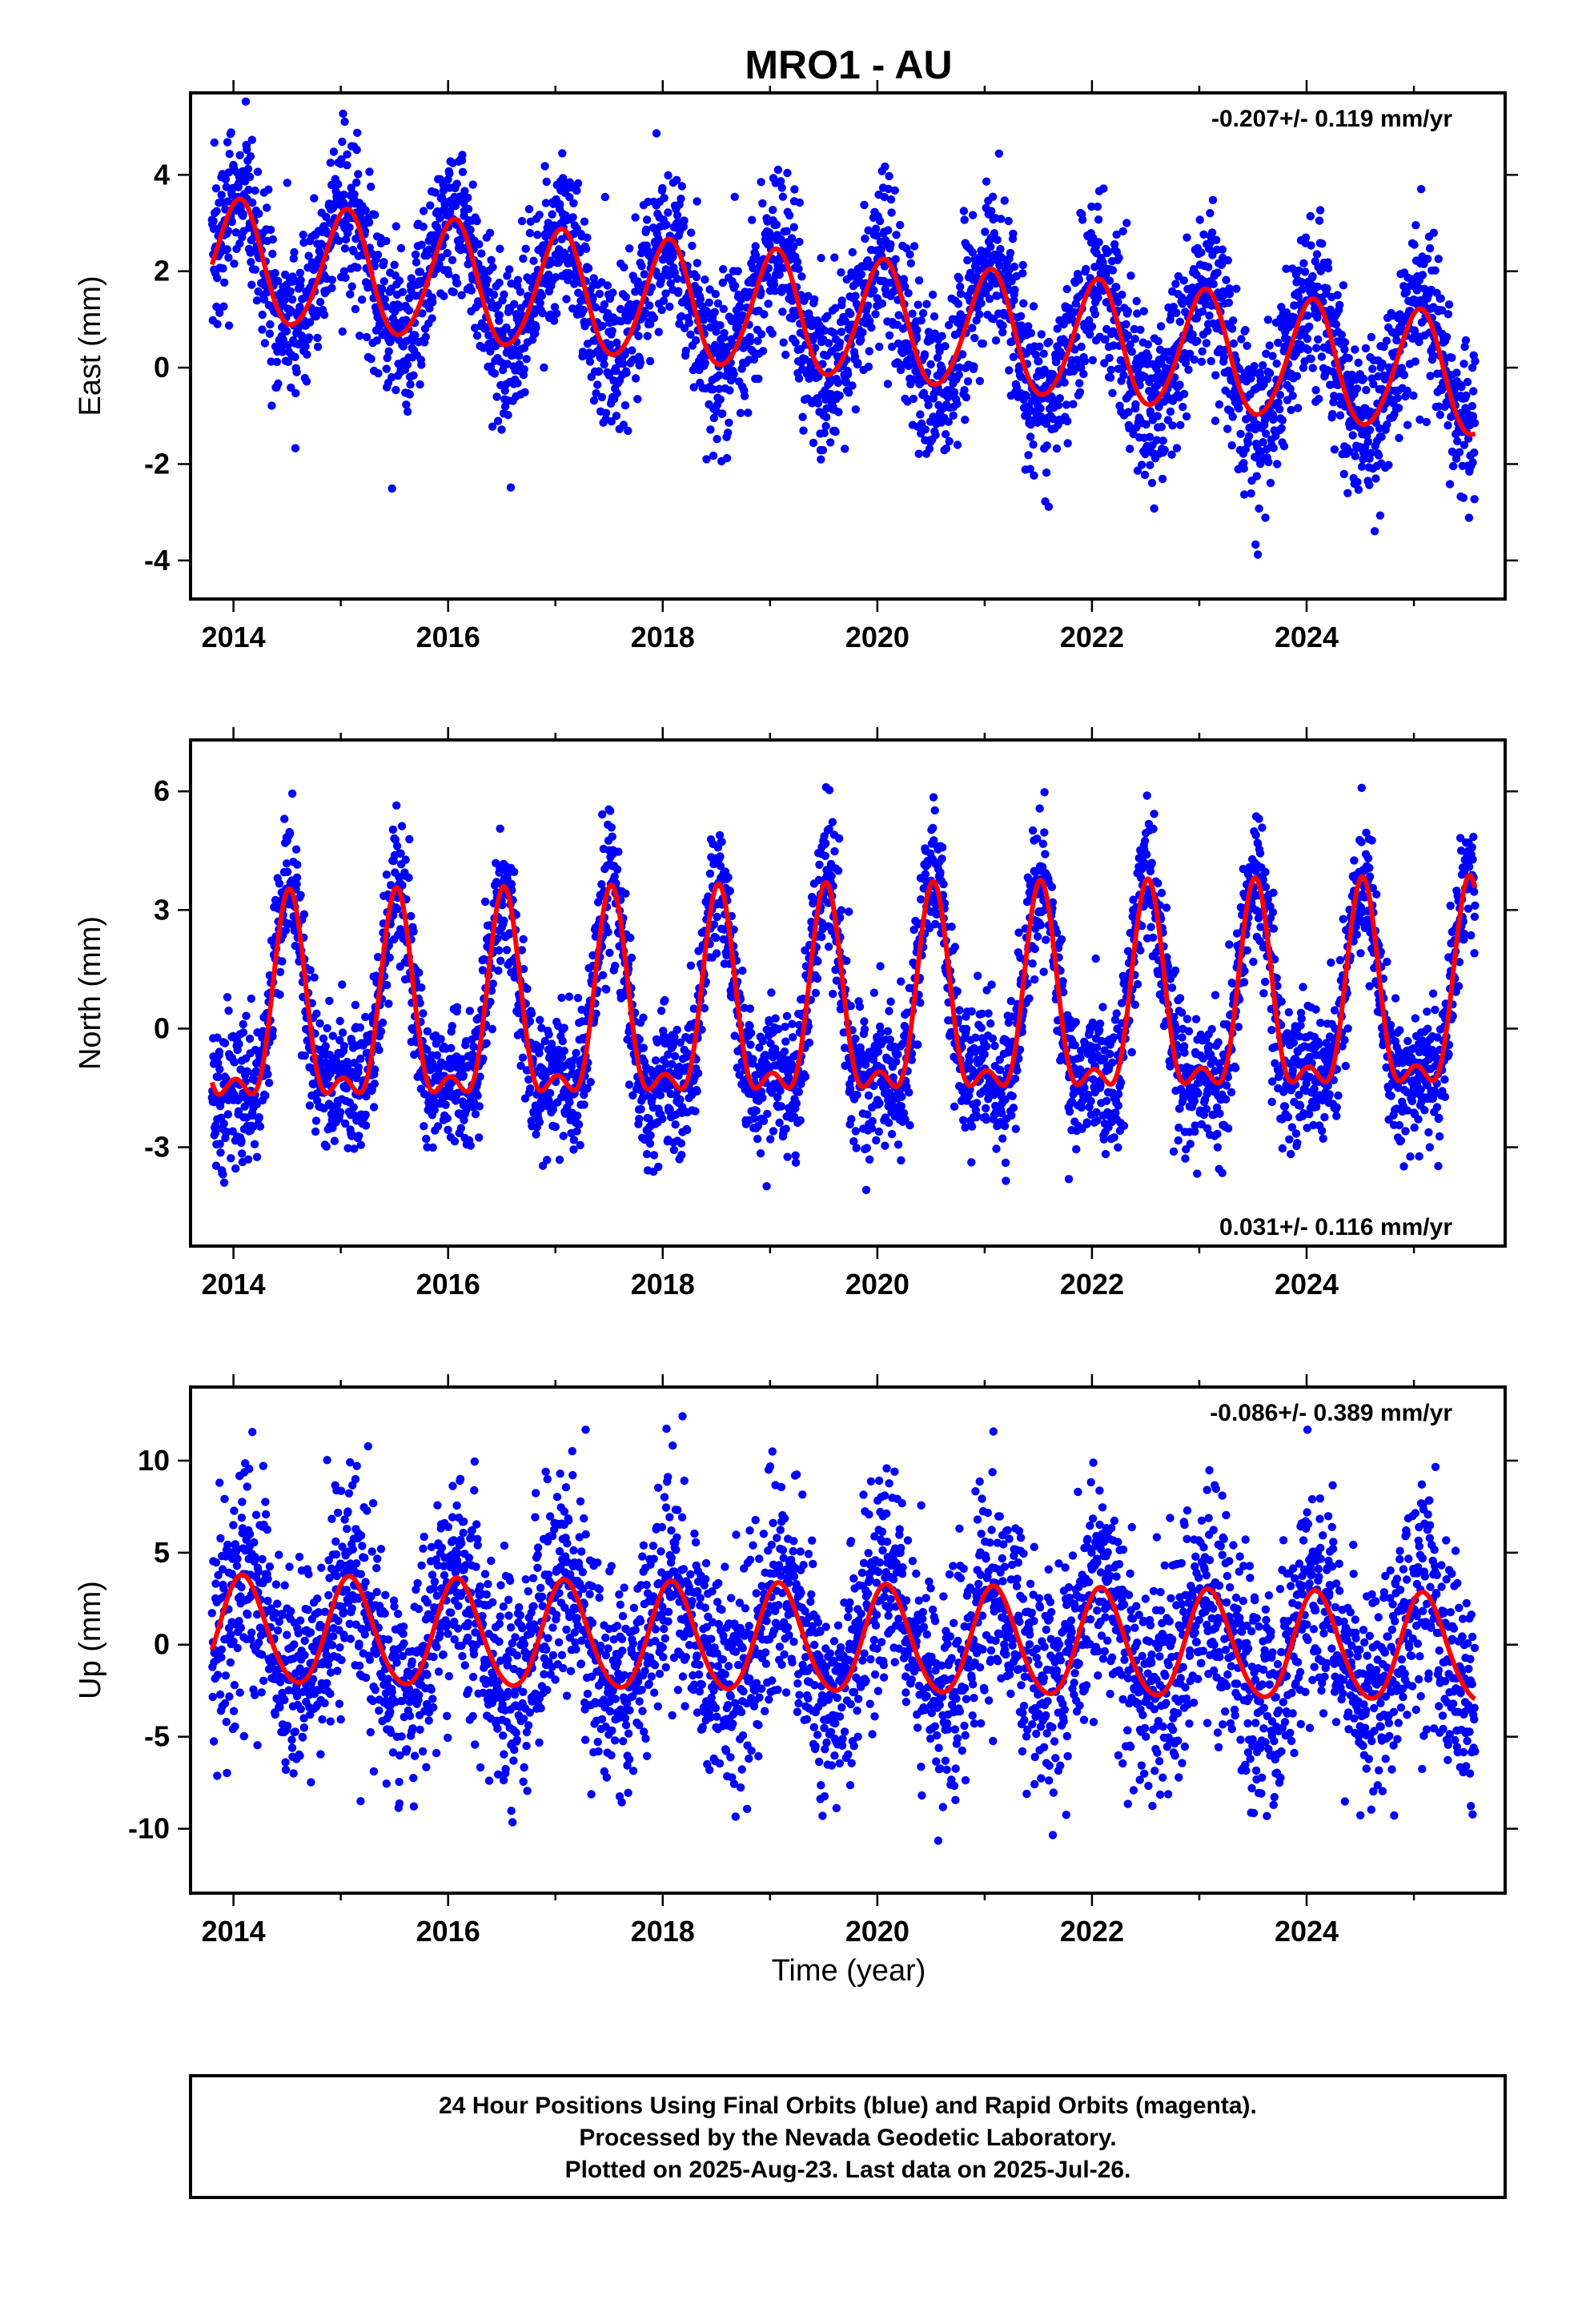 This screenshot has height=2324, width=1582. What do you see at coordinates (162, 367) in the screenshot?
I see `y-tick-label-east: 0` at bounding box center [162, 367].